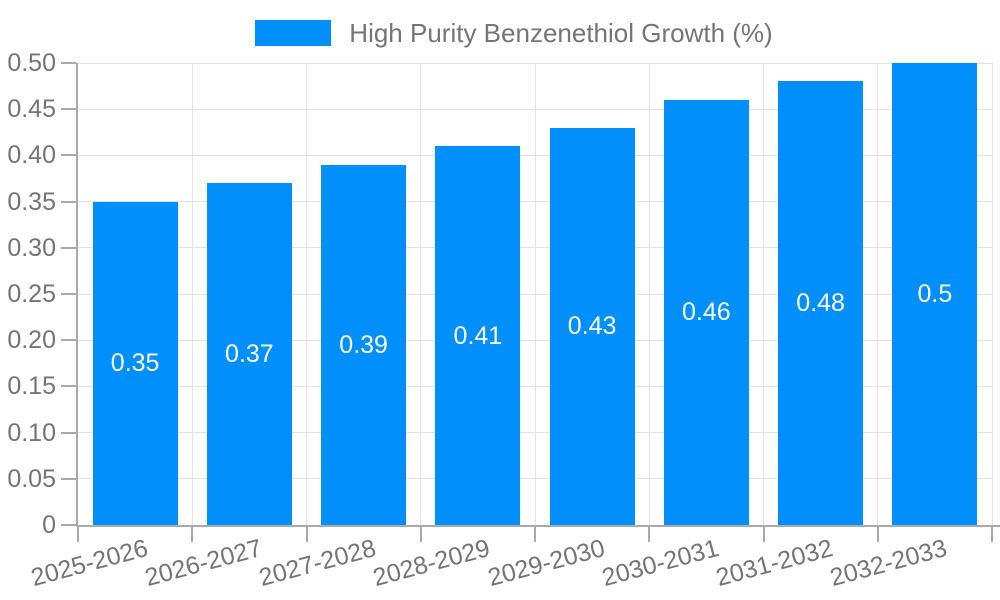 Image resolution: width=1000 pixels, height=600 pixels. Describe the element at coordinates (31, 340) in the screenshot. I see `y-tick-label: 0.20` at that location.